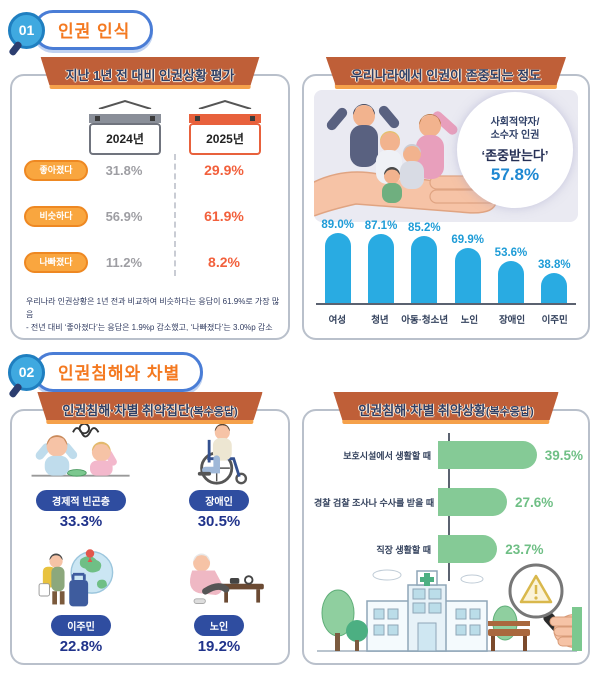 The image size is (600, 680). What do you see at coordinates (223, 454) in the screenshot?
I see `wheelchair-illustration-icon` at bounding box center [223, 454].